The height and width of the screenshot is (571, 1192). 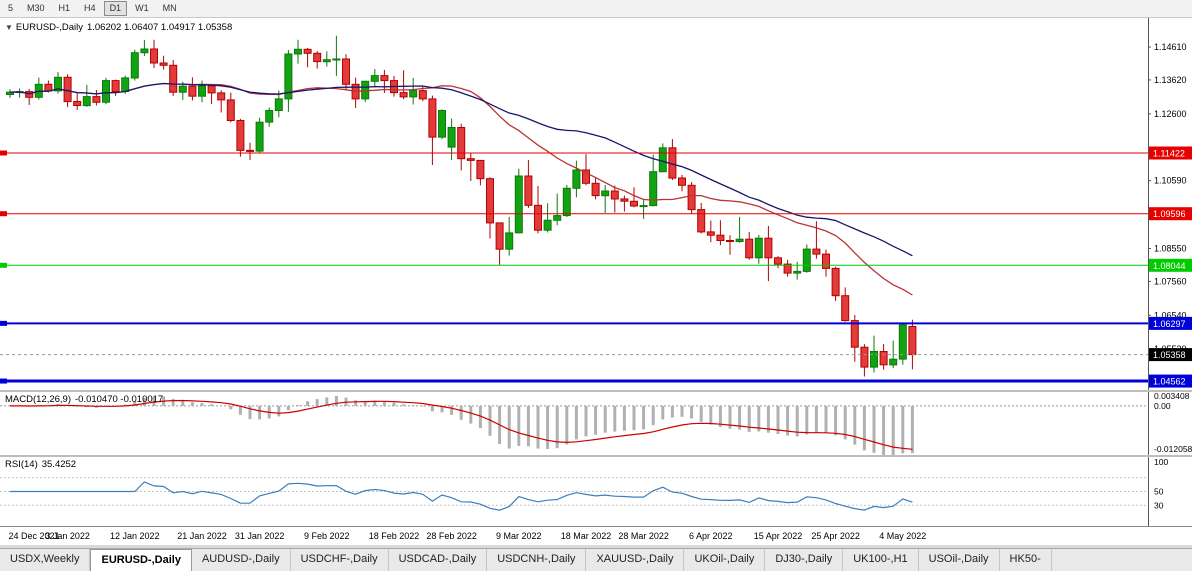 I want to click on timeframe-button-w1: W1, so click(x=142, y=8).